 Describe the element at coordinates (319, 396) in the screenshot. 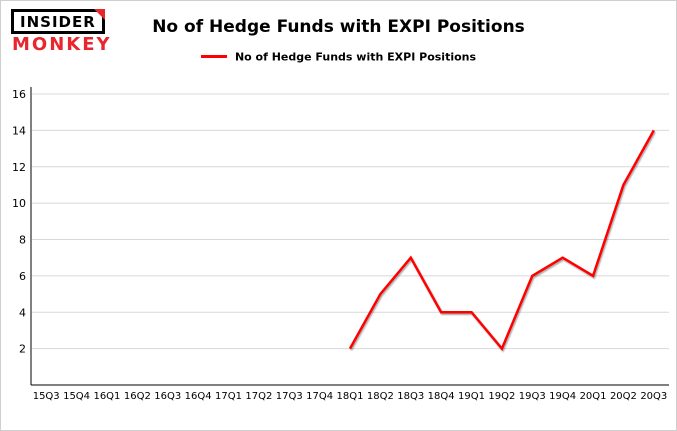

I see `x-tick-label: 17Q4` at that location.